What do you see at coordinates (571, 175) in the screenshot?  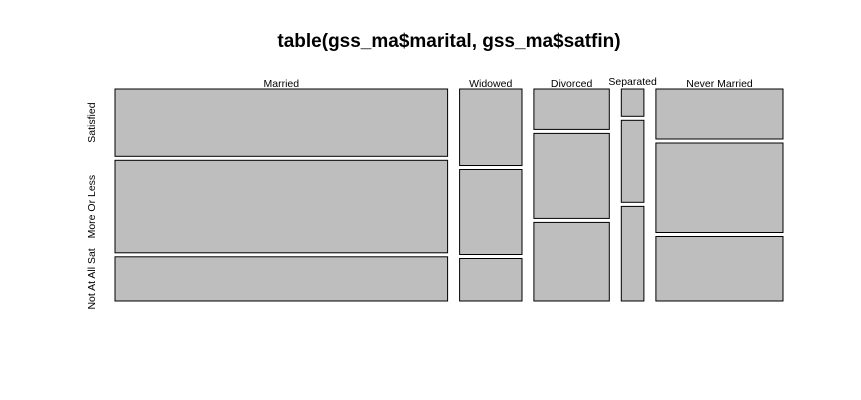 I see `tile-divorced-more-or-less` at bounding box center [571, 175].